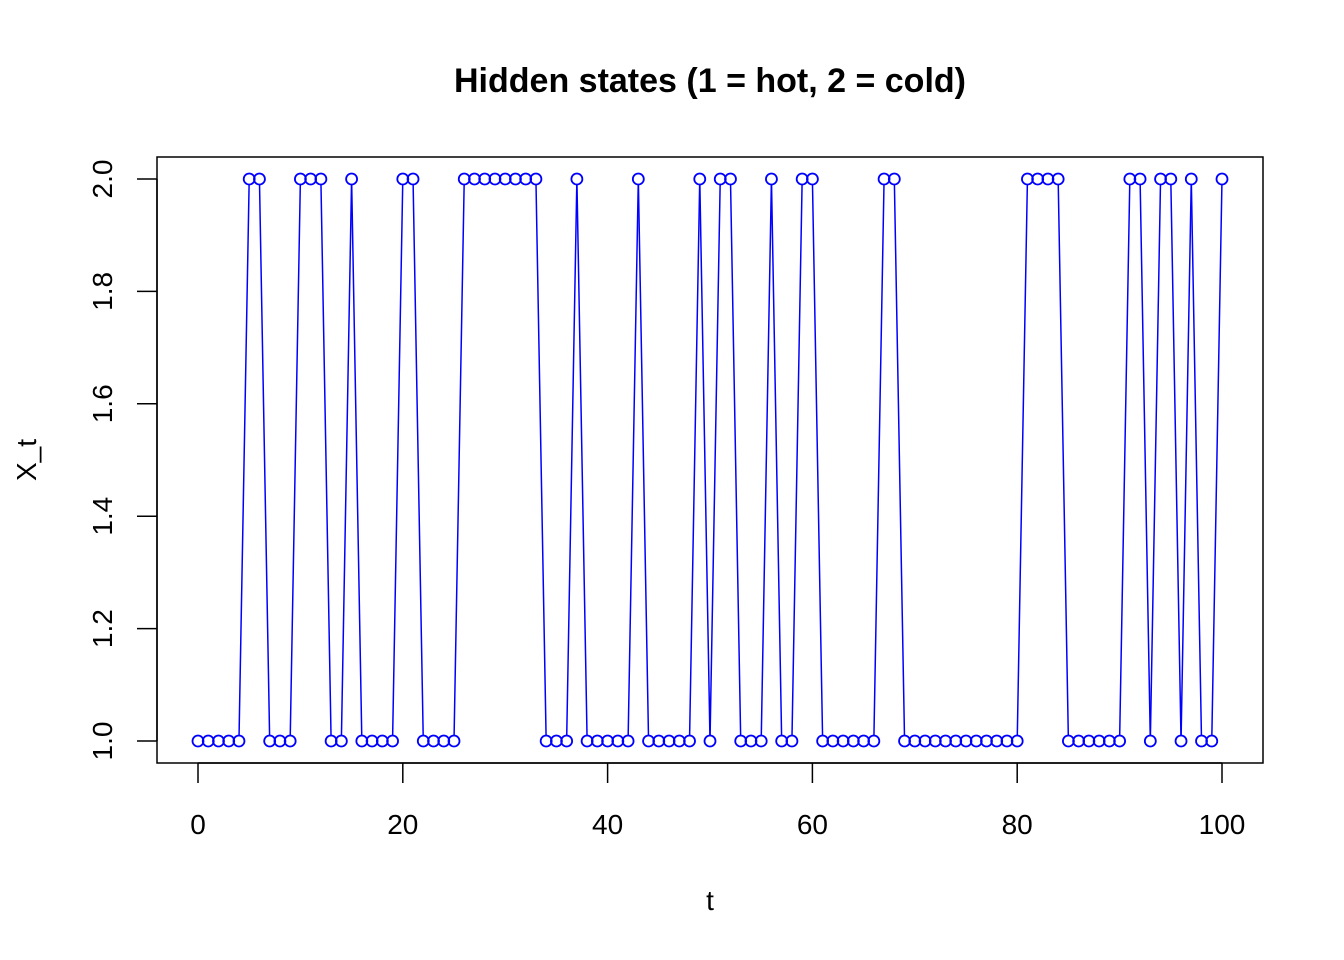  I want to click on x-tick-label: 60, so click(812, 824).